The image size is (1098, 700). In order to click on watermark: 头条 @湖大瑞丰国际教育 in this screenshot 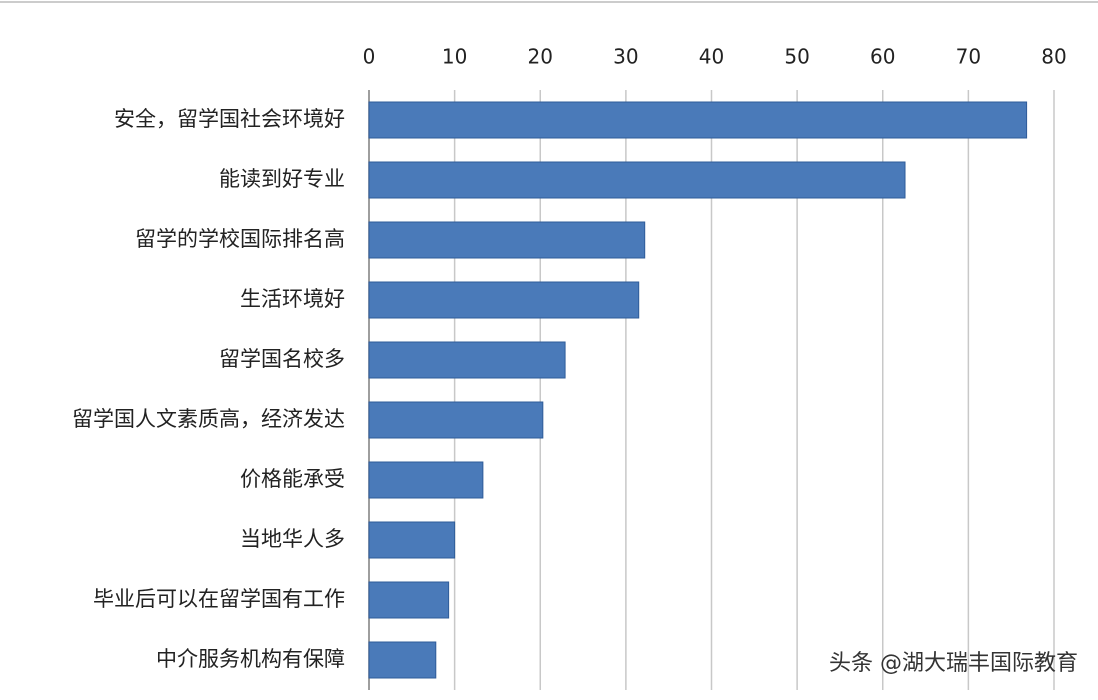, I will do `click(953, 663)`.